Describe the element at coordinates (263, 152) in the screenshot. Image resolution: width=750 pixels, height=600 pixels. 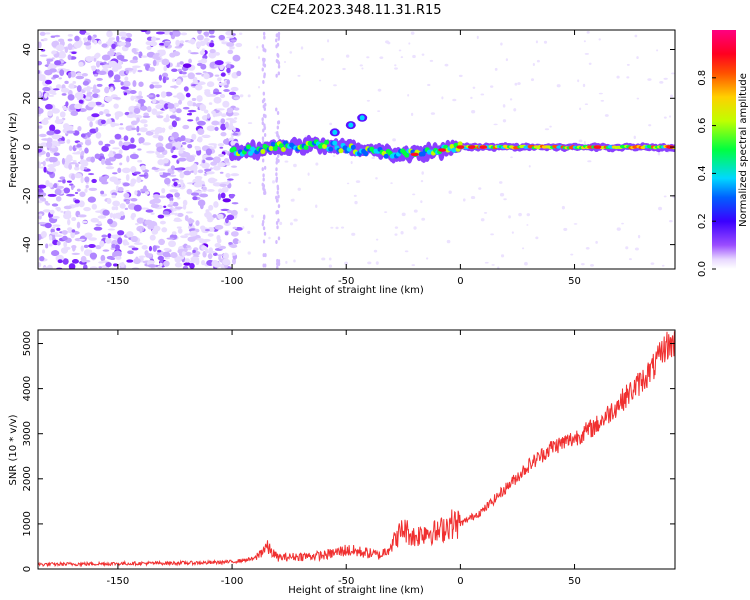
I see `signal-mark` at that location.